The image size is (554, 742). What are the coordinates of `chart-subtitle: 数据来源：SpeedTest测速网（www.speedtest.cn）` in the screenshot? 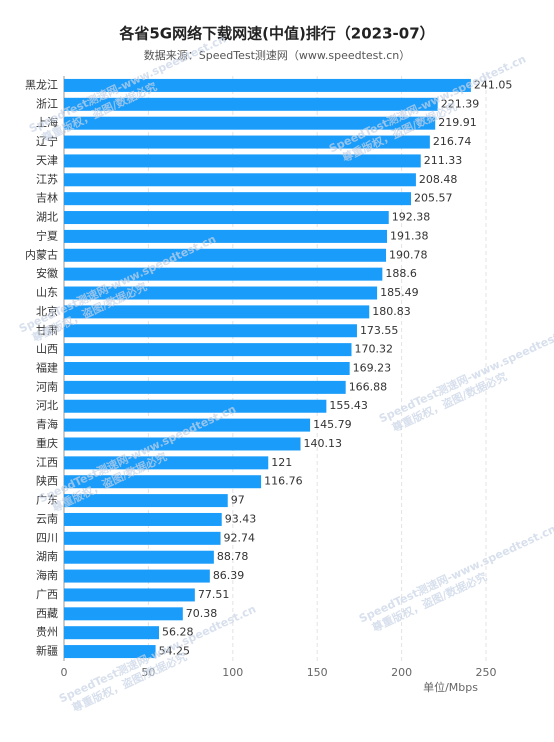 It's located at (277, 55).